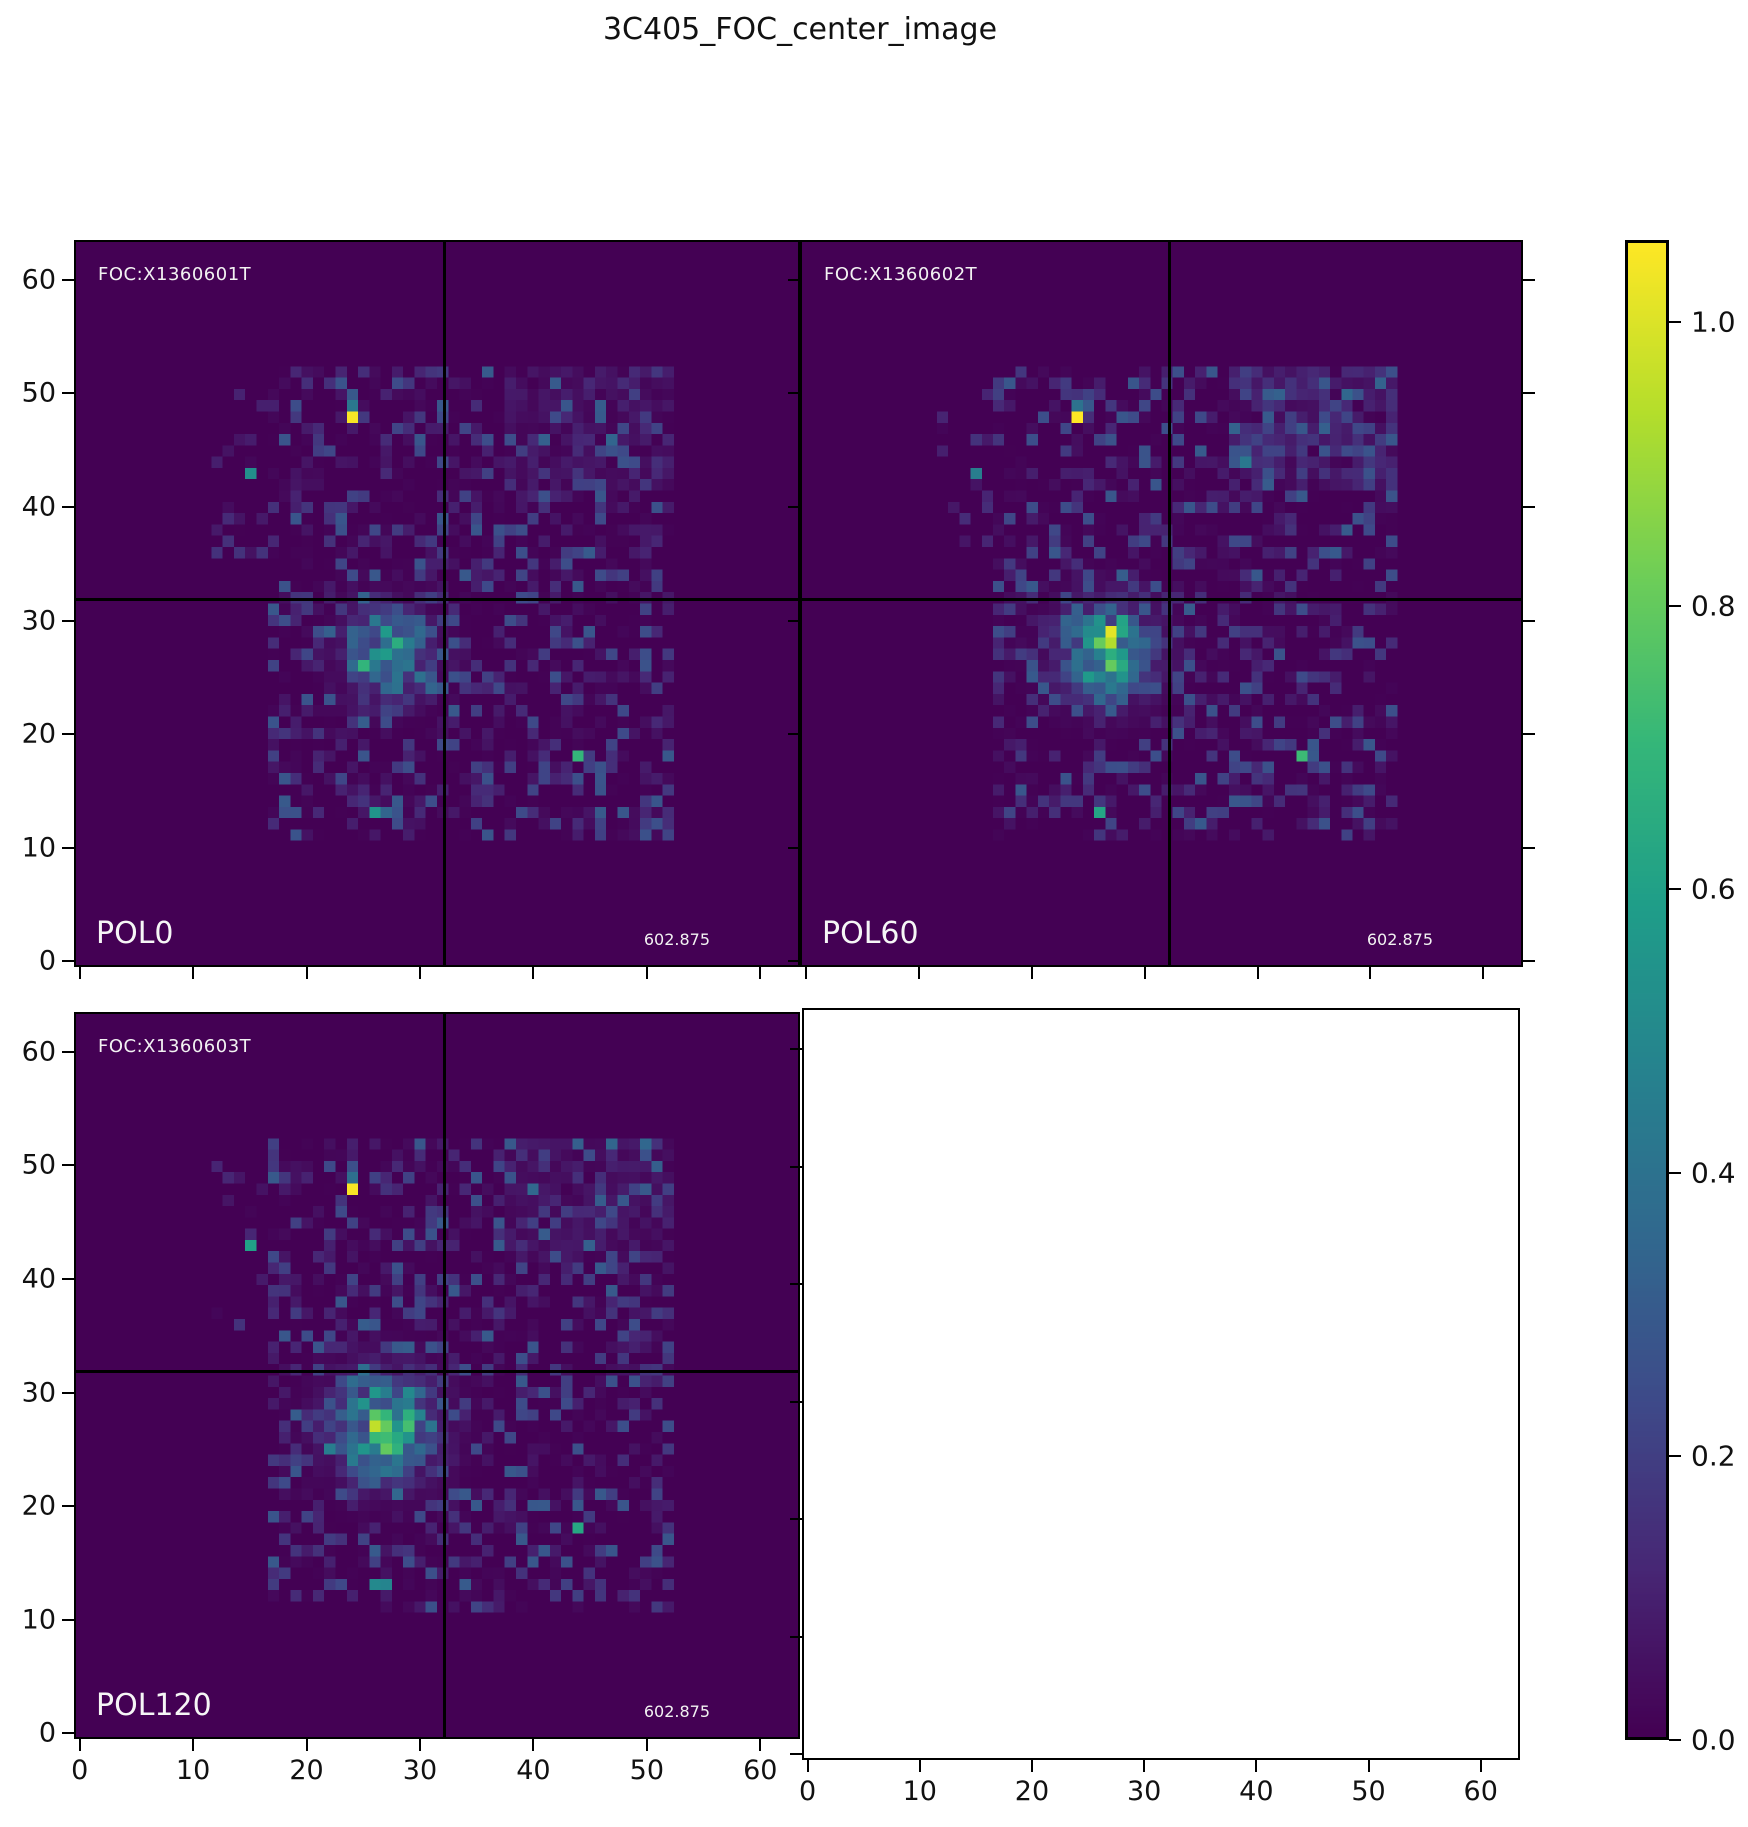  What do you see at coordinates (901, 274) in the screenshot?
I see `foc-annotation: FOC:X1360602T` at bounding box center [901, 274].